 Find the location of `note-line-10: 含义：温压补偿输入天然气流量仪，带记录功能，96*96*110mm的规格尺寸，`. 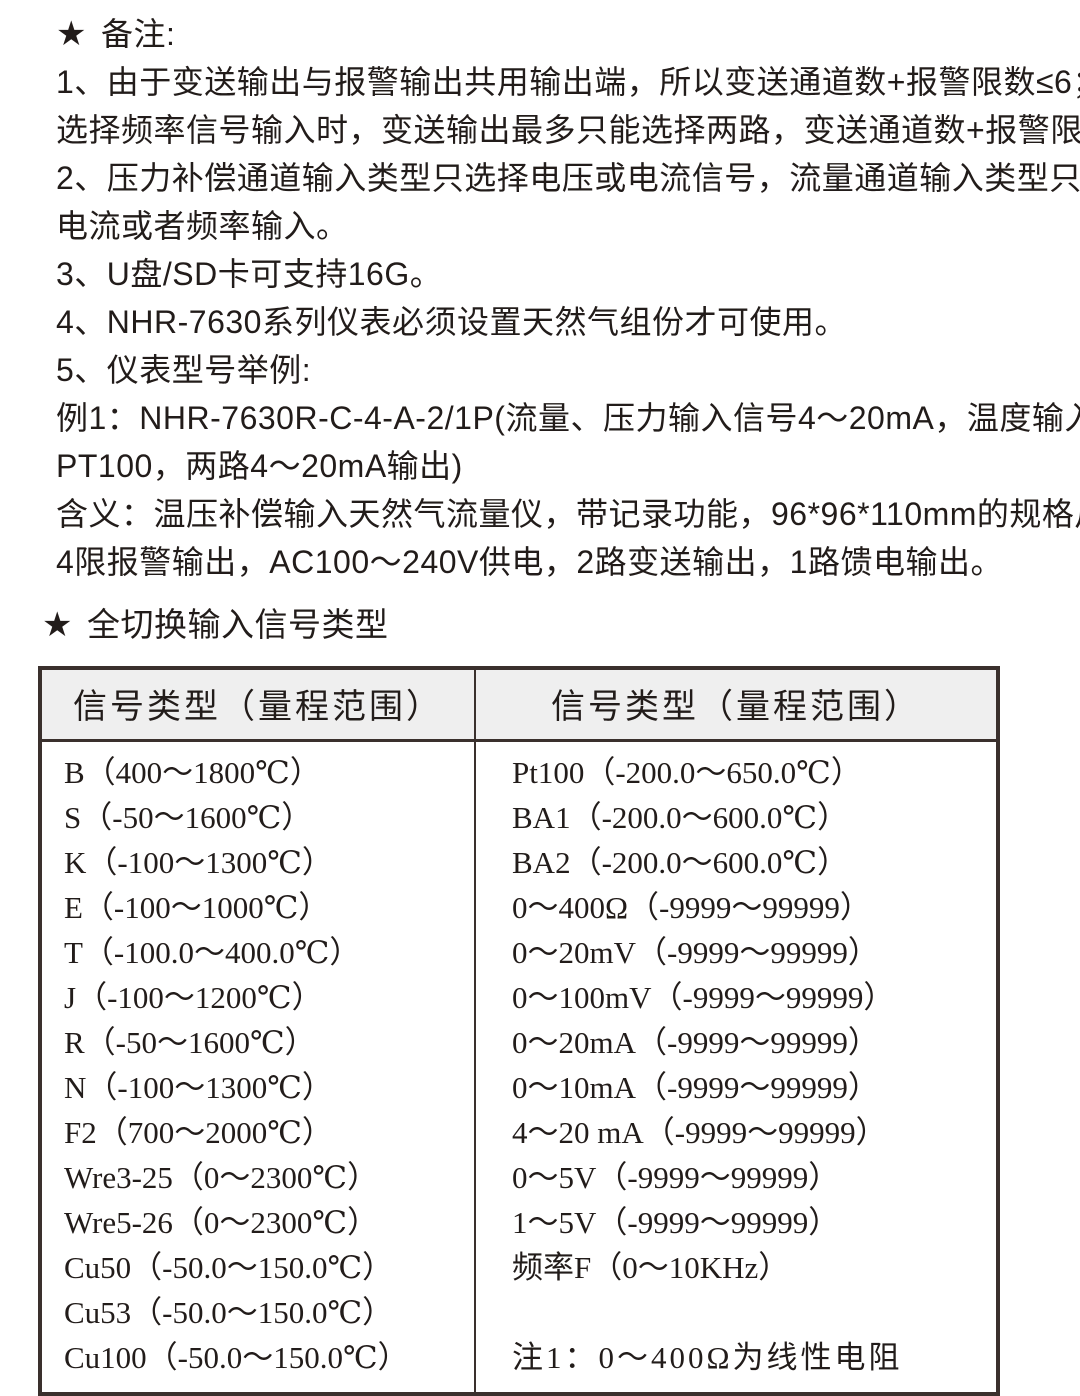

note-line-10: 含义：温压补偿输入天然气流量仪，带记录功能，96*96*110mm的规格尺寸， is located at coordinates (568, 514).